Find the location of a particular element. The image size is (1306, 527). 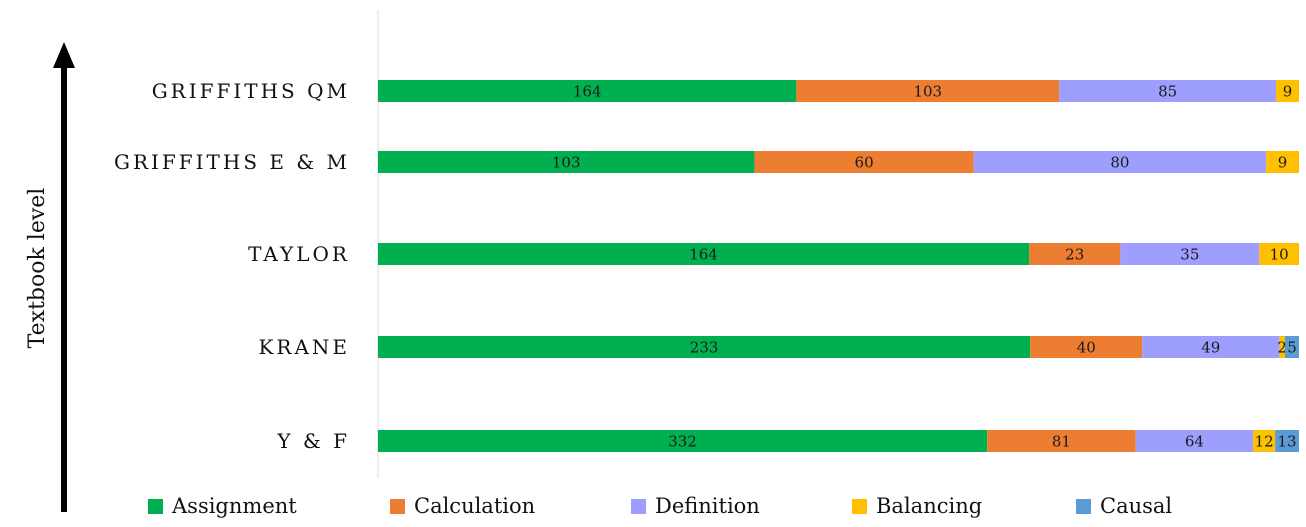

bar-segment-krane-calculation is located at coordinates (1086, 347).